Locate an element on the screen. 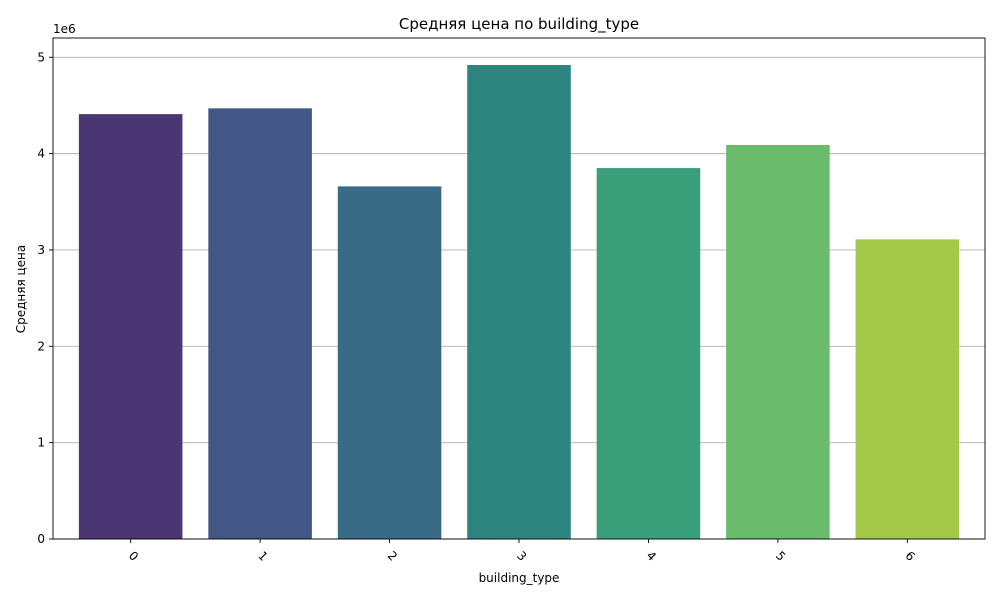  x-tick-label: 5 is located at coordinates (780, 556).